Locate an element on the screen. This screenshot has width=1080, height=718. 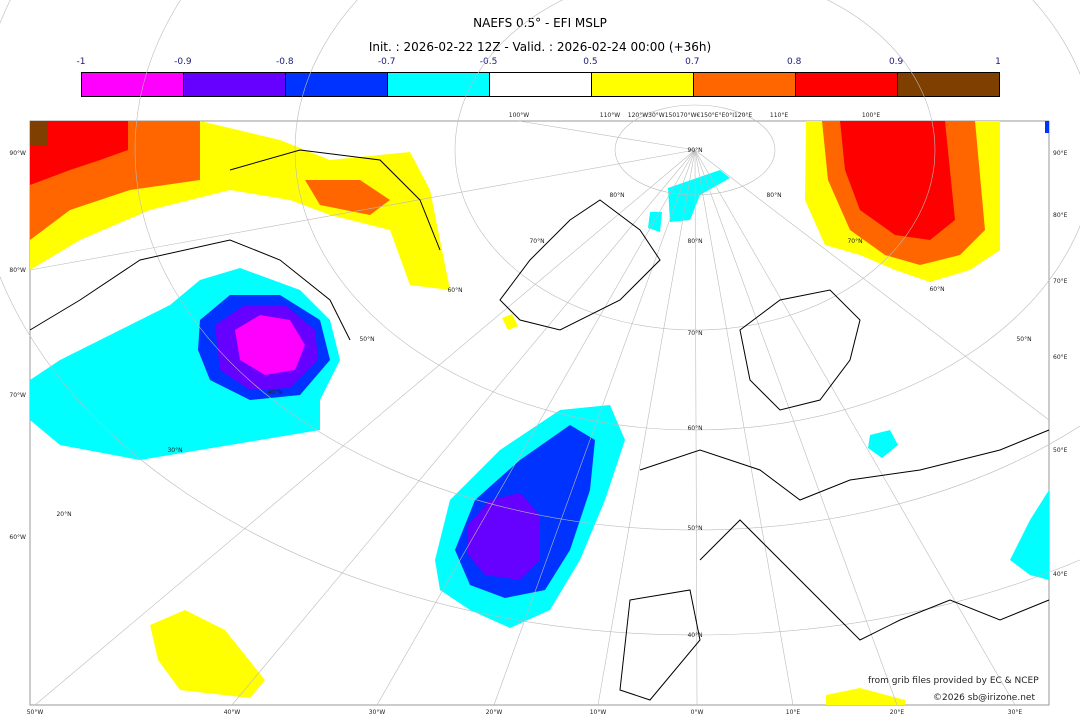
latitude-label: 90°N is located at coordinates (694, 150).